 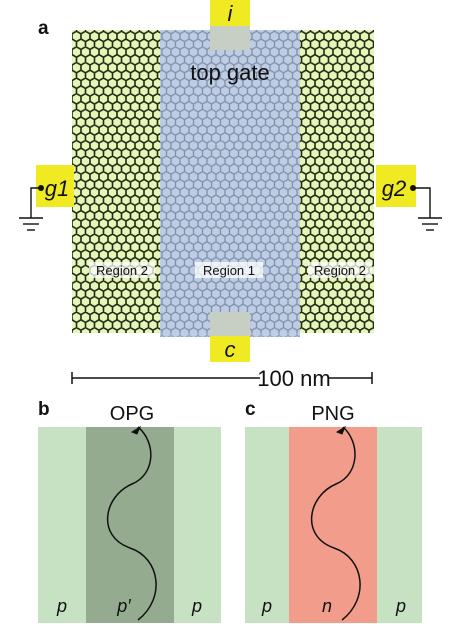 What do you see at coordinates (43, 28) in the screenshot?
I see `panel-a-letter: a` at bounding box center [43, 28].